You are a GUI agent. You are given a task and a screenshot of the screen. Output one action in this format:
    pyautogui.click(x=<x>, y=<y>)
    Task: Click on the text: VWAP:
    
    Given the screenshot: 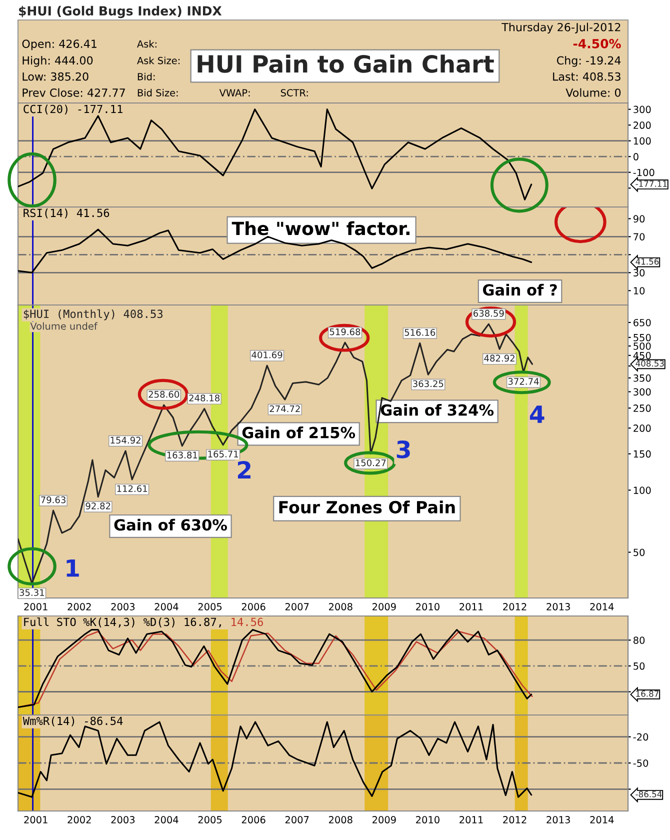 What is the action you would take?
    pyautogui.click(x=234, y=92)
    